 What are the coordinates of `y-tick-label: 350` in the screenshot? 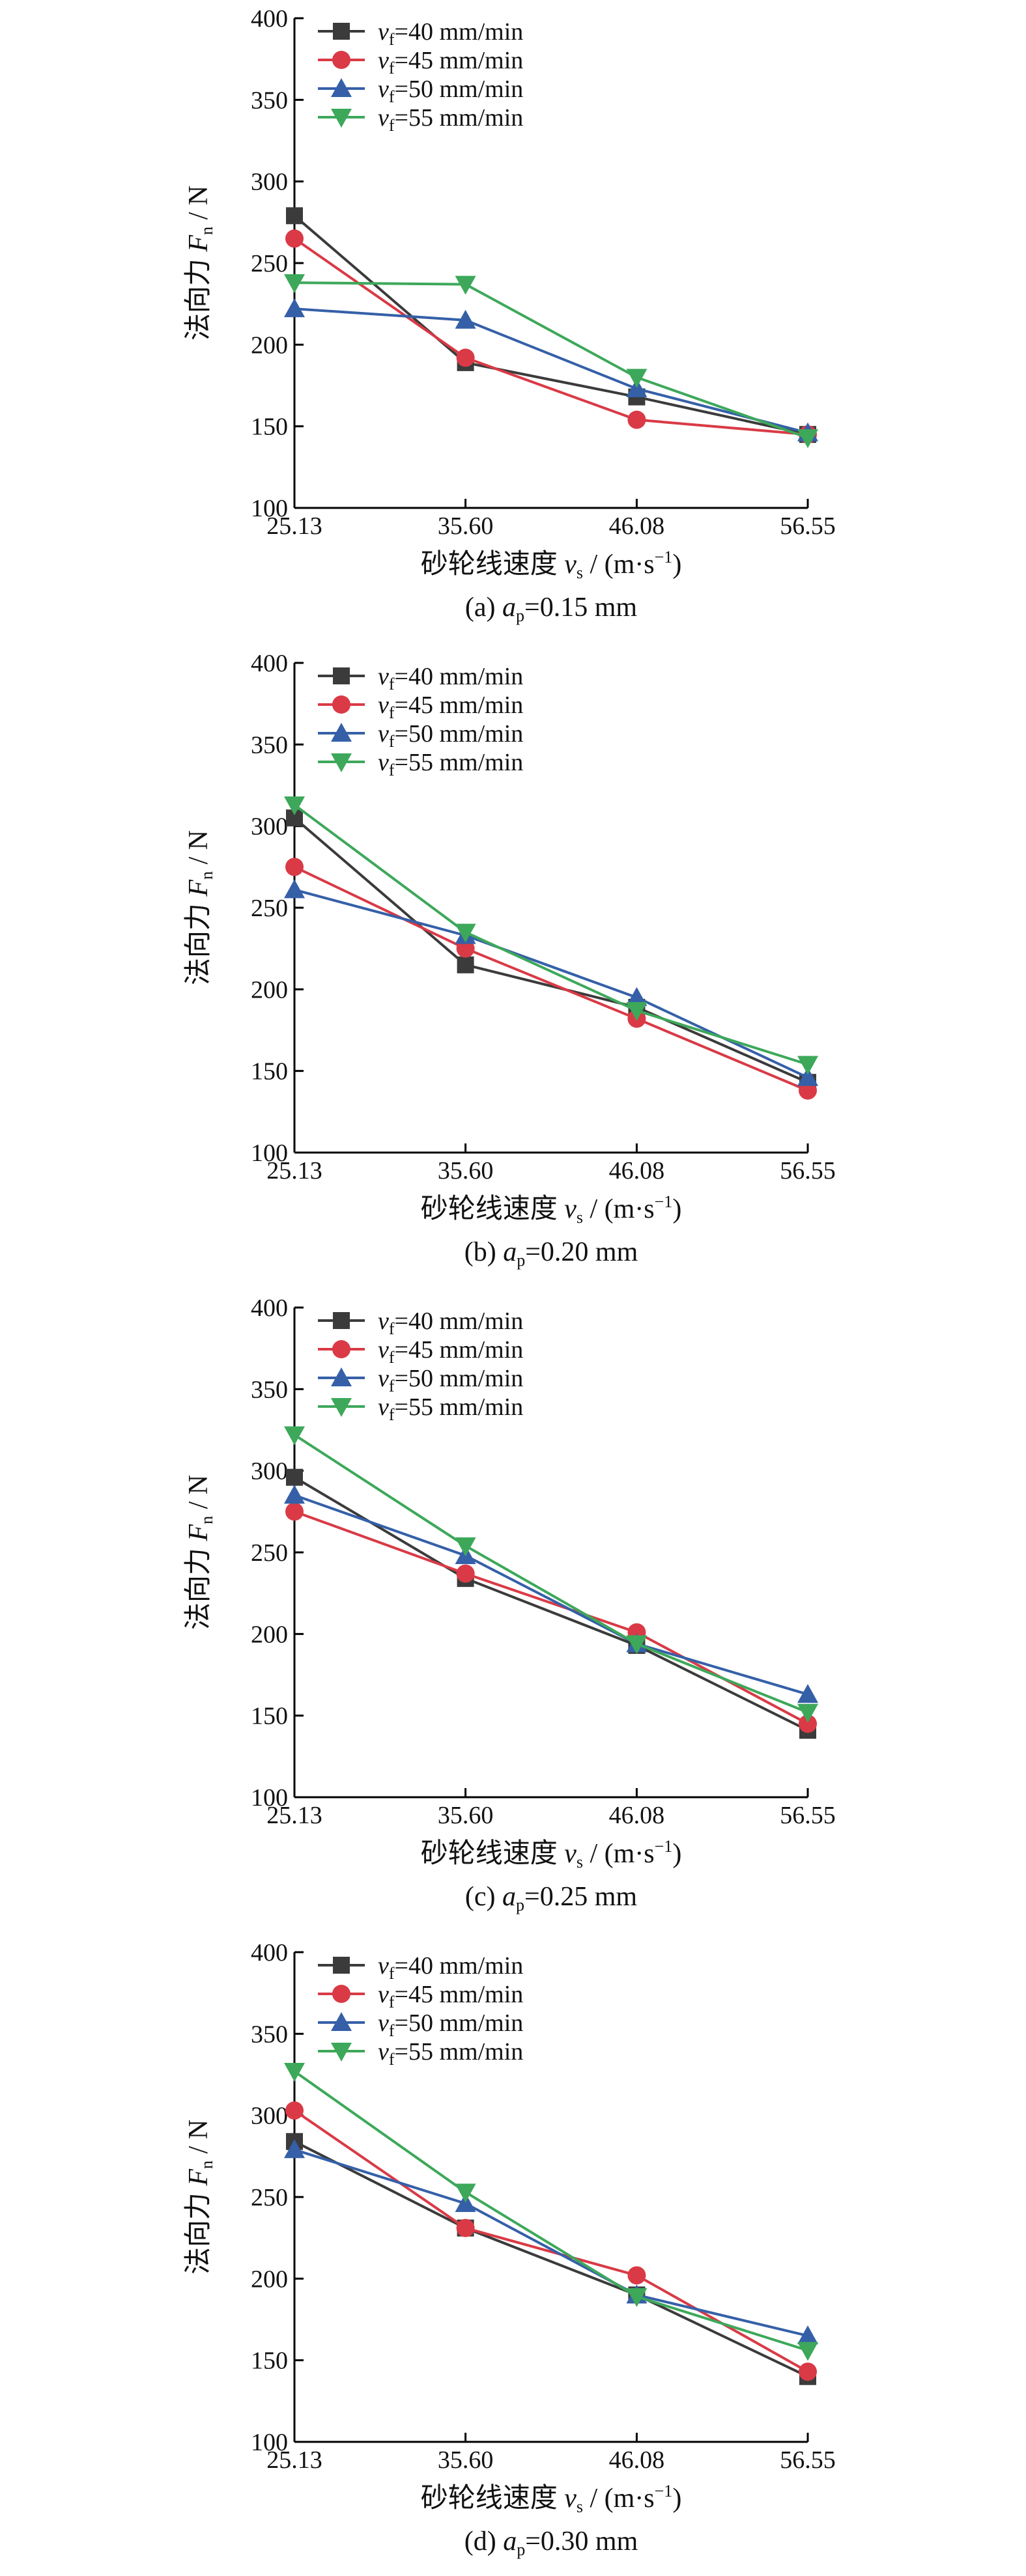 It's located at (269, 2035).